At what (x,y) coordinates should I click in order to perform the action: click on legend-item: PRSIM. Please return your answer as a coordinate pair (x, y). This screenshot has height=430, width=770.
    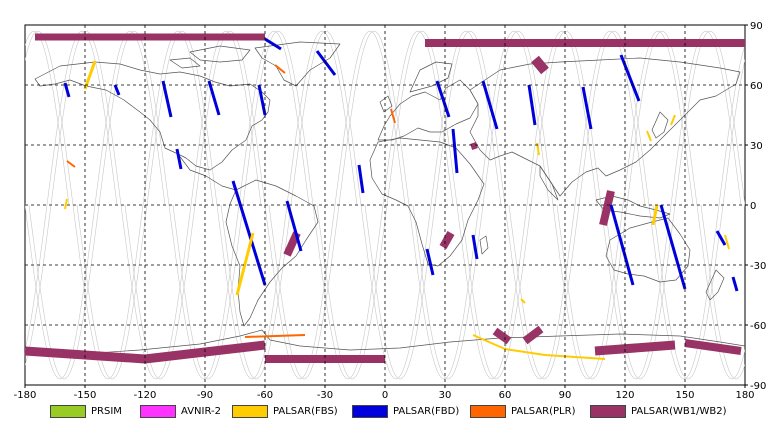
    Looking at the image, I should click on (86, 411).